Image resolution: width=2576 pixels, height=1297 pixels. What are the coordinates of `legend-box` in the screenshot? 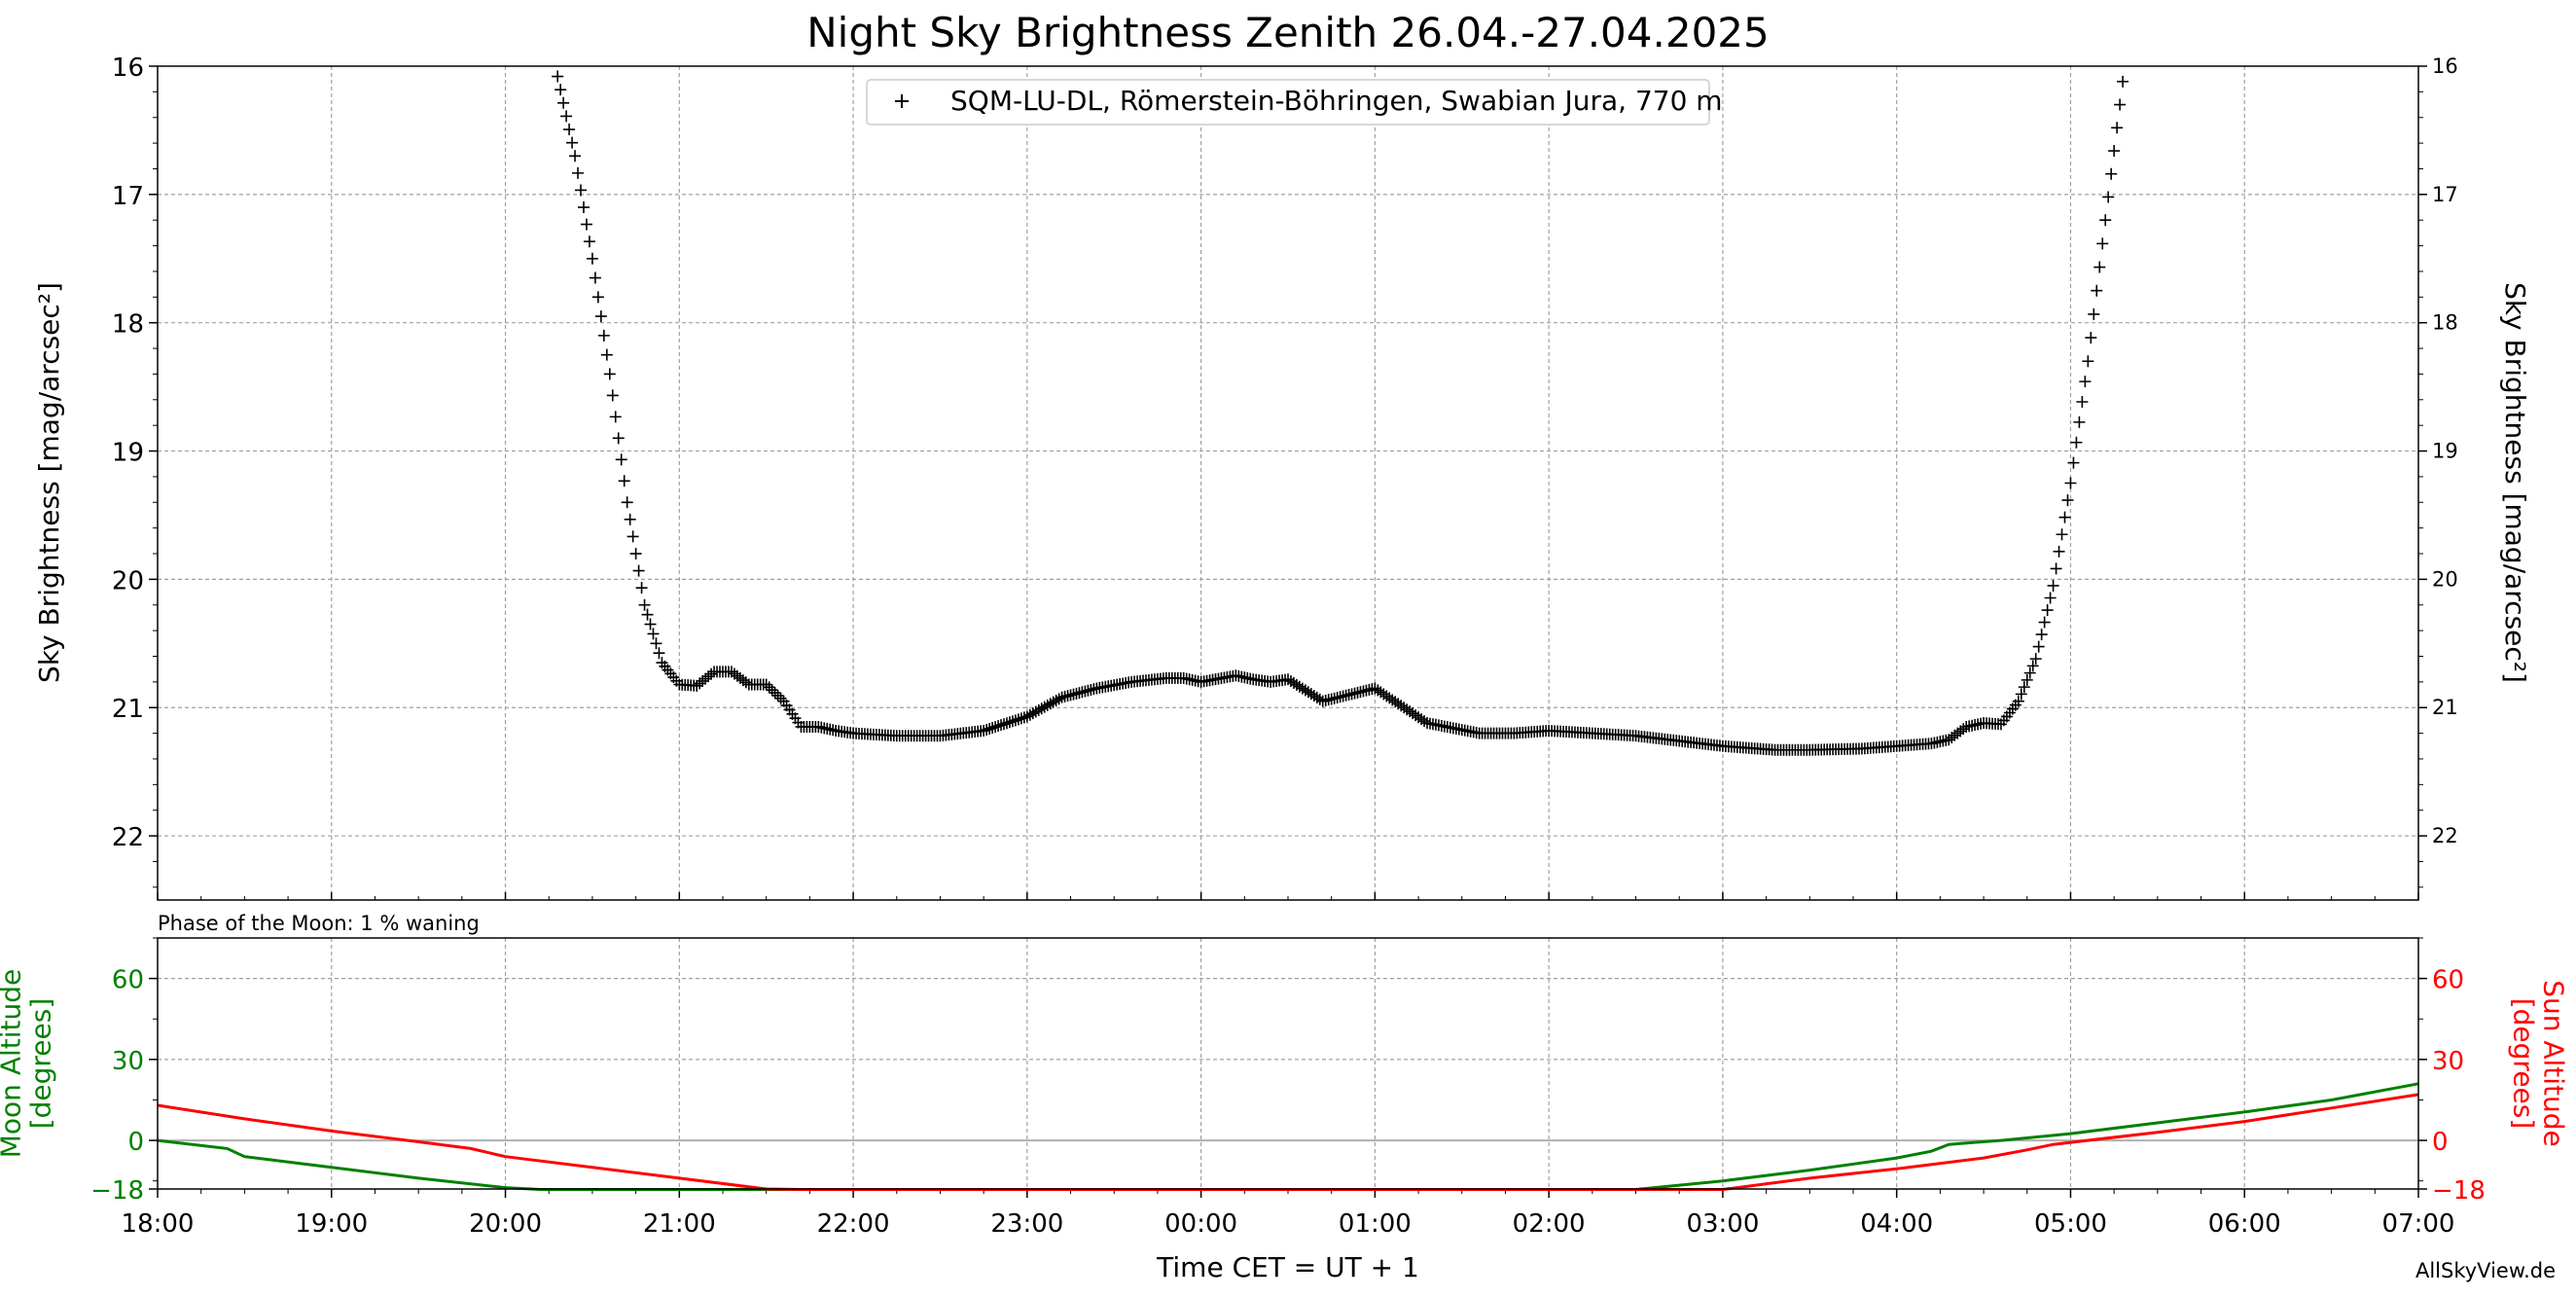 It's located at (1288, 102).